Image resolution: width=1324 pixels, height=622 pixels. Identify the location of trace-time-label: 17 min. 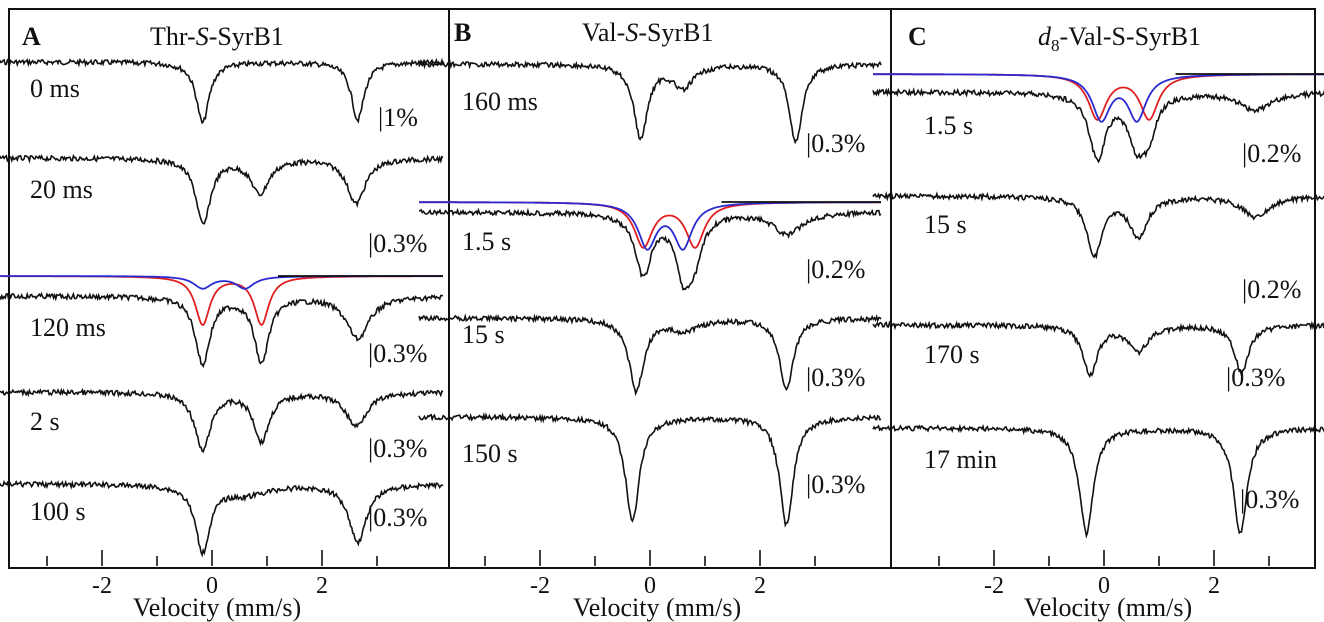
(960, 459).